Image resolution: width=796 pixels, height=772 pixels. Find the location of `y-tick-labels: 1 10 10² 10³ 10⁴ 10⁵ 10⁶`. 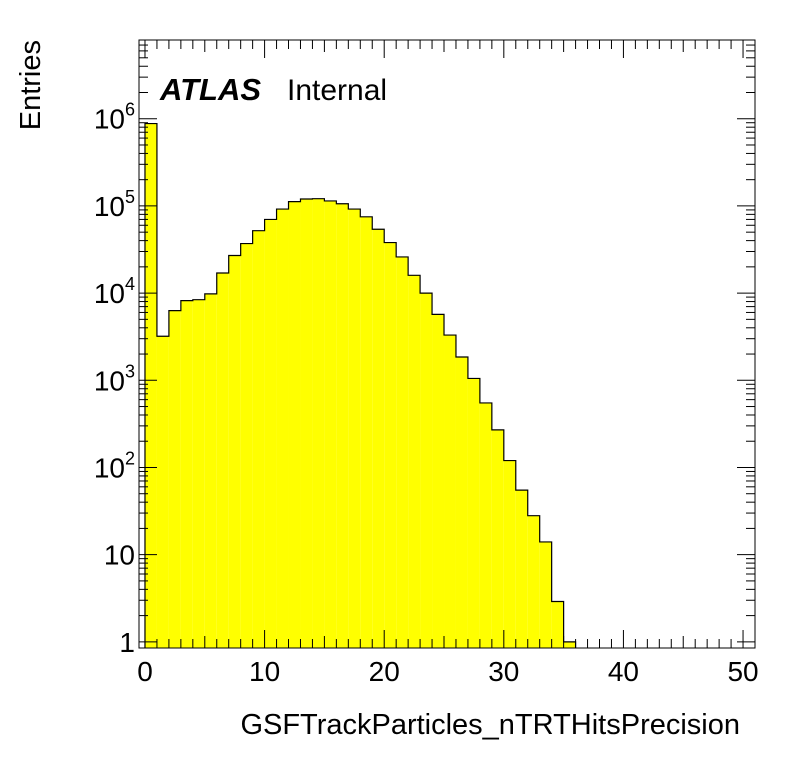

y-tick-labels: 1 10 10² 10³ 10⁴ 10⁵ 10⁶ is located at coordinates (114, 379).